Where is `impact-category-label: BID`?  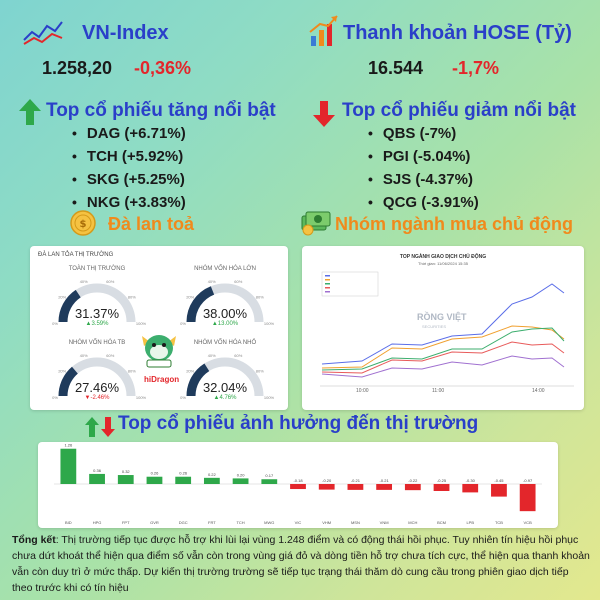 impact-category-label: BID is located at coordinates (68, 522).